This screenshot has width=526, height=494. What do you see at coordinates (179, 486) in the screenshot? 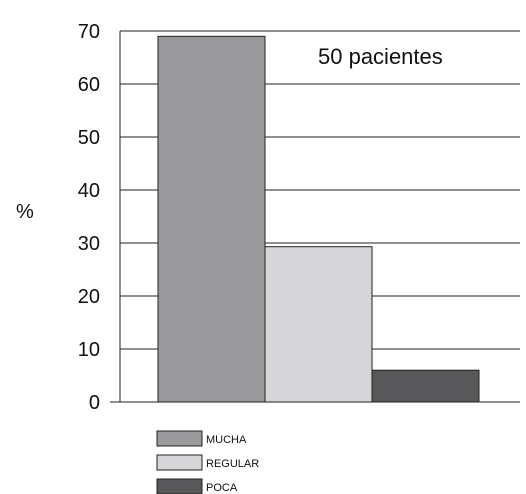
I see `legend-swatch-poca` at bounding box center [179, 486].